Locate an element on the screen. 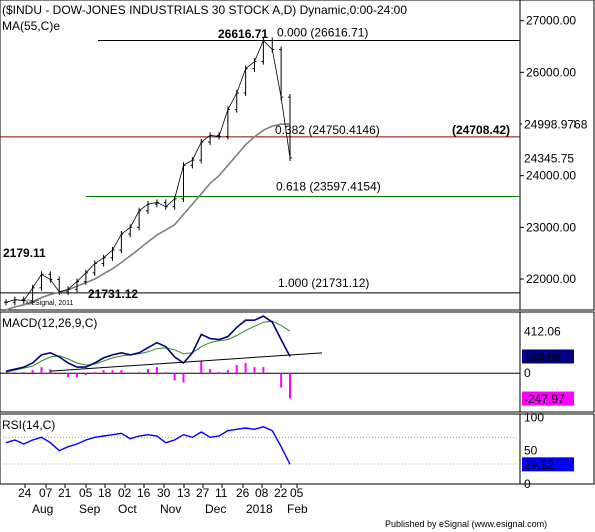 The height and width of the screenshot is (532, 595). x-month-label: Oct is located at coordinates (127, 509).